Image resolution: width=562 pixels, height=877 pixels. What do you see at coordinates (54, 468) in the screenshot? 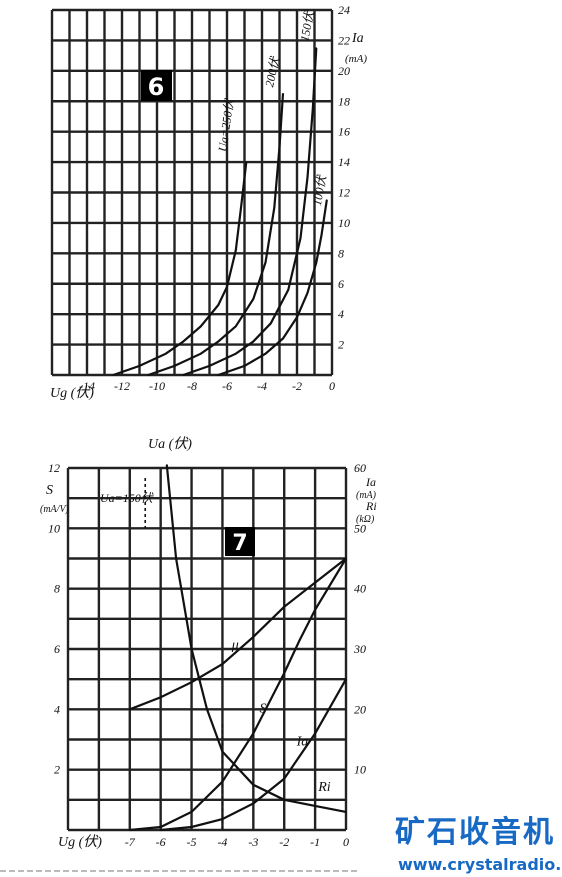
I see `chart-7-left-tick-label: 12` at bounding box center [54, 468].